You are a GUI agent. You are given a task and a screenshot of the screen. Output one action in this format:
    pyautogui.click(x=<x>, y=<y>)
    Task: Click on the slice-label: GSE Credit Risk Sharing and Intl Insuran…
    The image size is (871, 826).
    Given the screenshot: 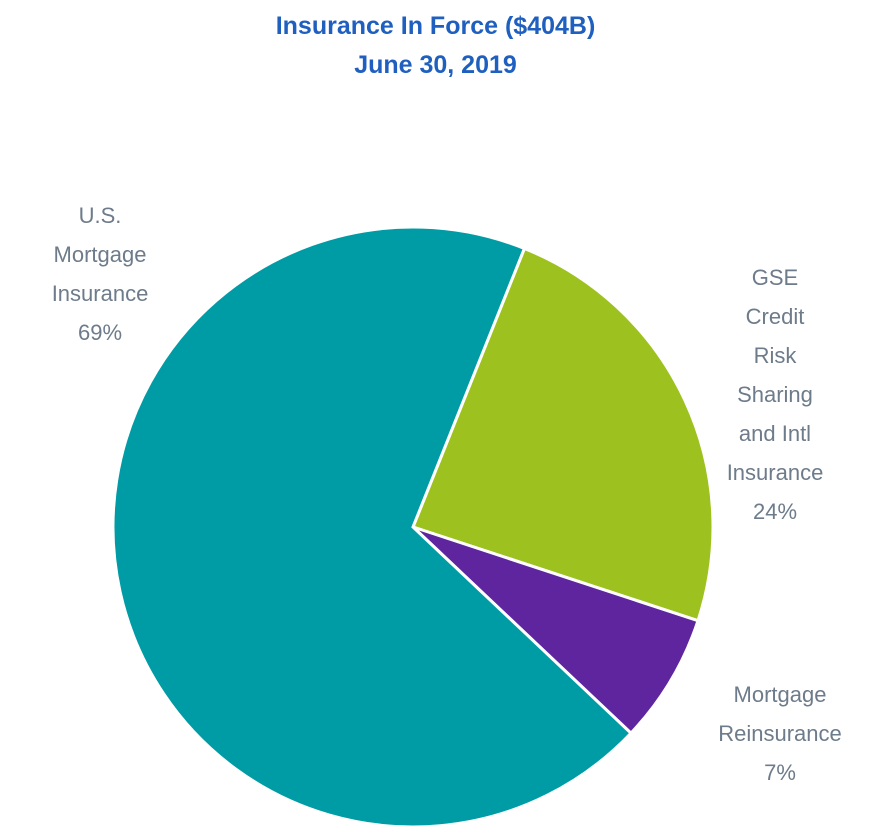 What is the action you would take?
    pyautogui.click(x=775, y=394)
    